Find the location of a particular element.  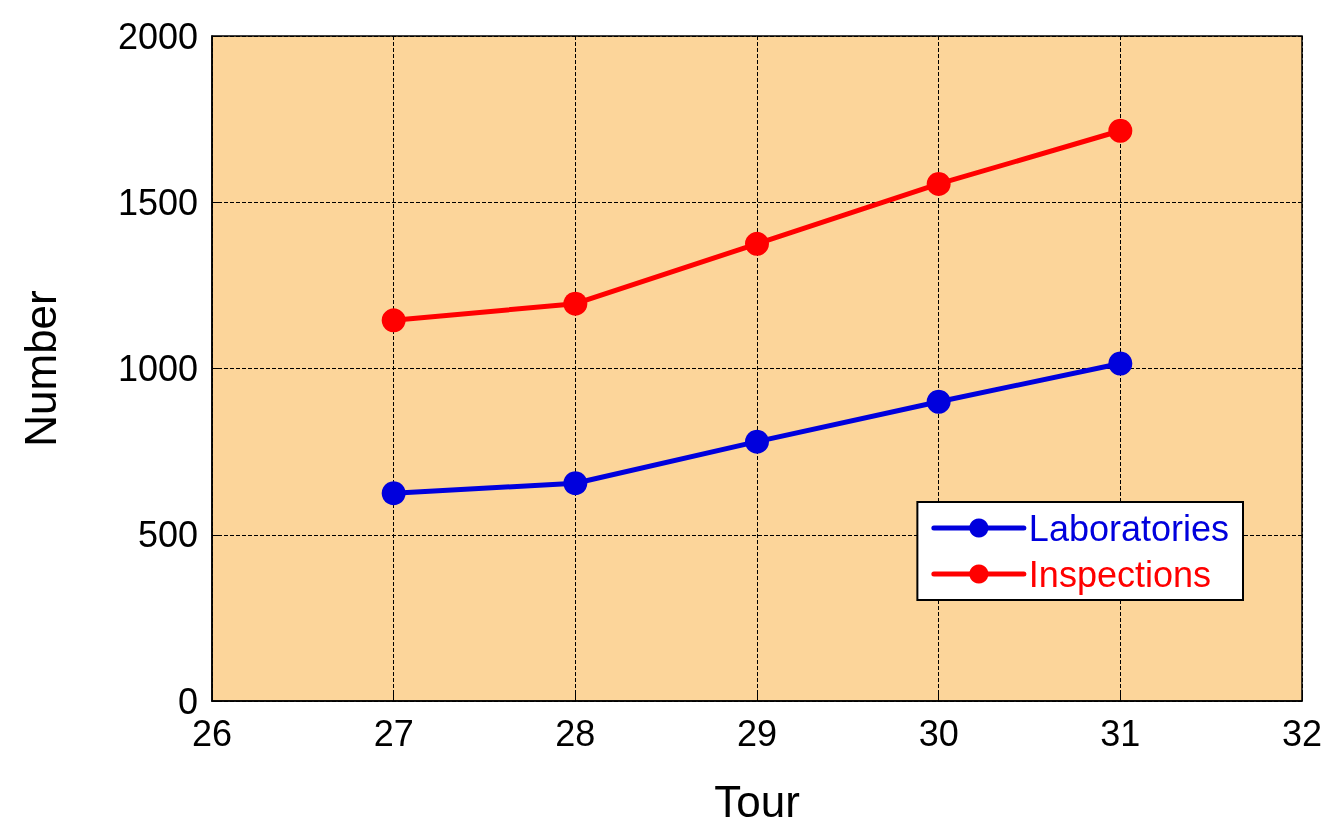

x-tick-label: 31 is located at coordinates (1120, 733).